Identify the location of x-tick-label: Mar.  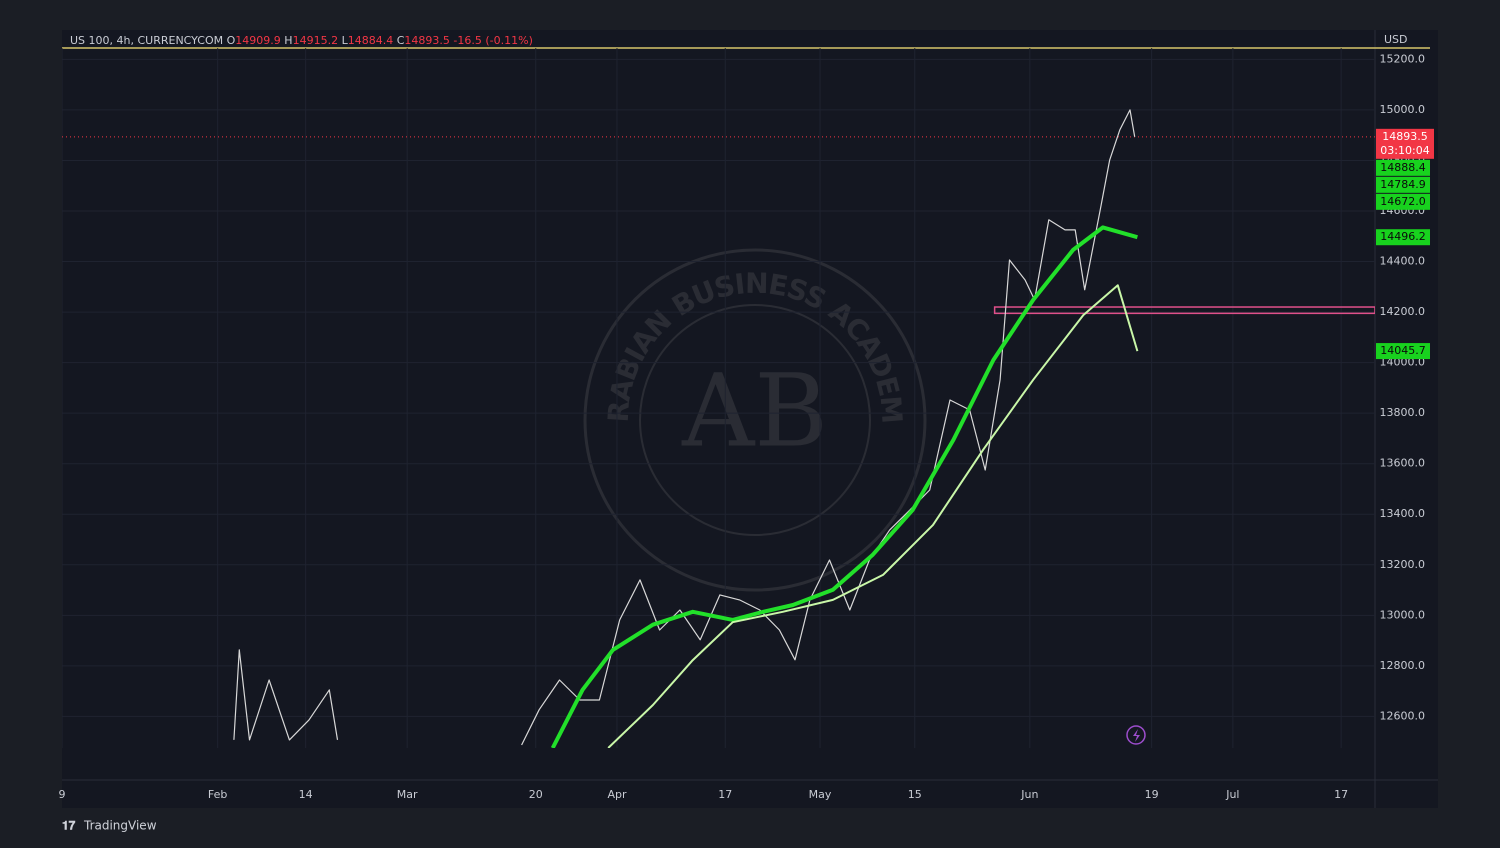
(407, 794).